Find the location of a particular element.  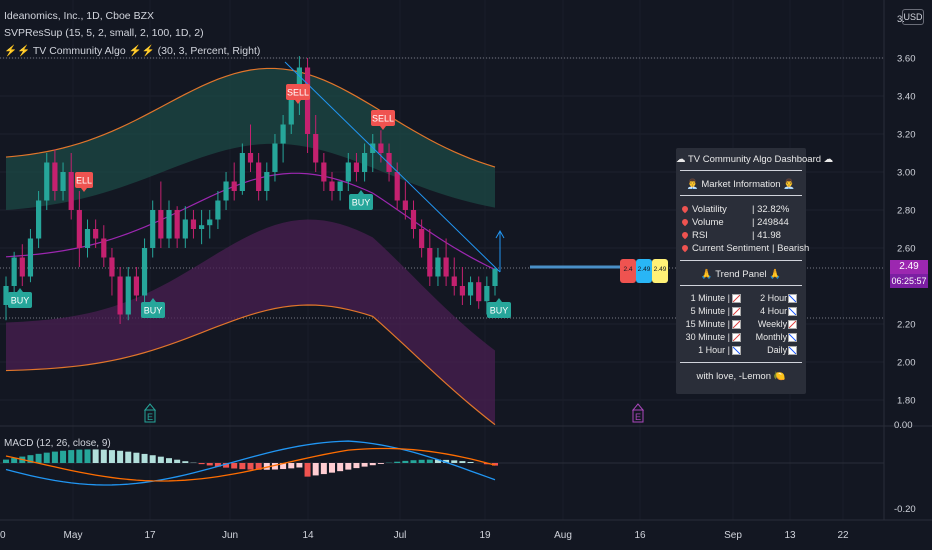

macd-label: MACD (12, 26, close, 9) is located at coordinates (57, 443).